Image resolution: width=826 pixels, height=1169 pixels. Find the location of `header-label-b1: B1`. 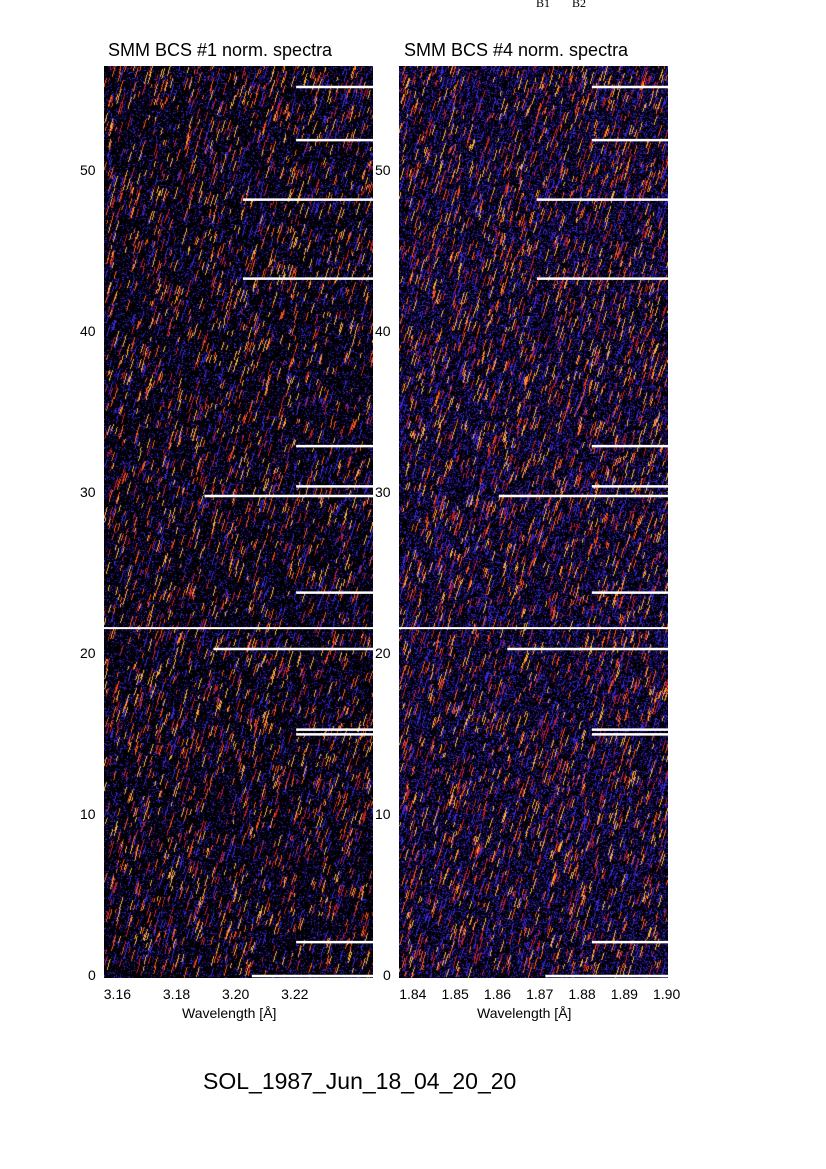

header-label-b1: B1 is located at coordinates (543, 5).